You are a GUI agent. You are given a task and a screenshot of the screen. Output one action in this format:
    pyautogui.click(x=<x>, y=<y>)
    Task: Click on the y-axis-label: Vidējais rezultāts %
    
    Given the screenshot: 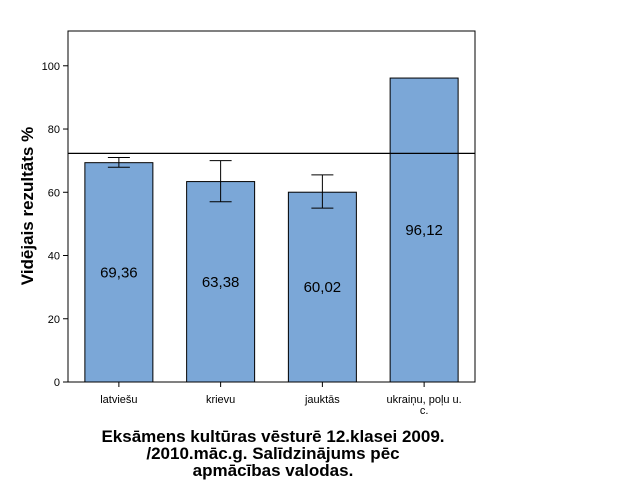 What is the action you would take?
    pyautogui.click(x=27, y=206)
    